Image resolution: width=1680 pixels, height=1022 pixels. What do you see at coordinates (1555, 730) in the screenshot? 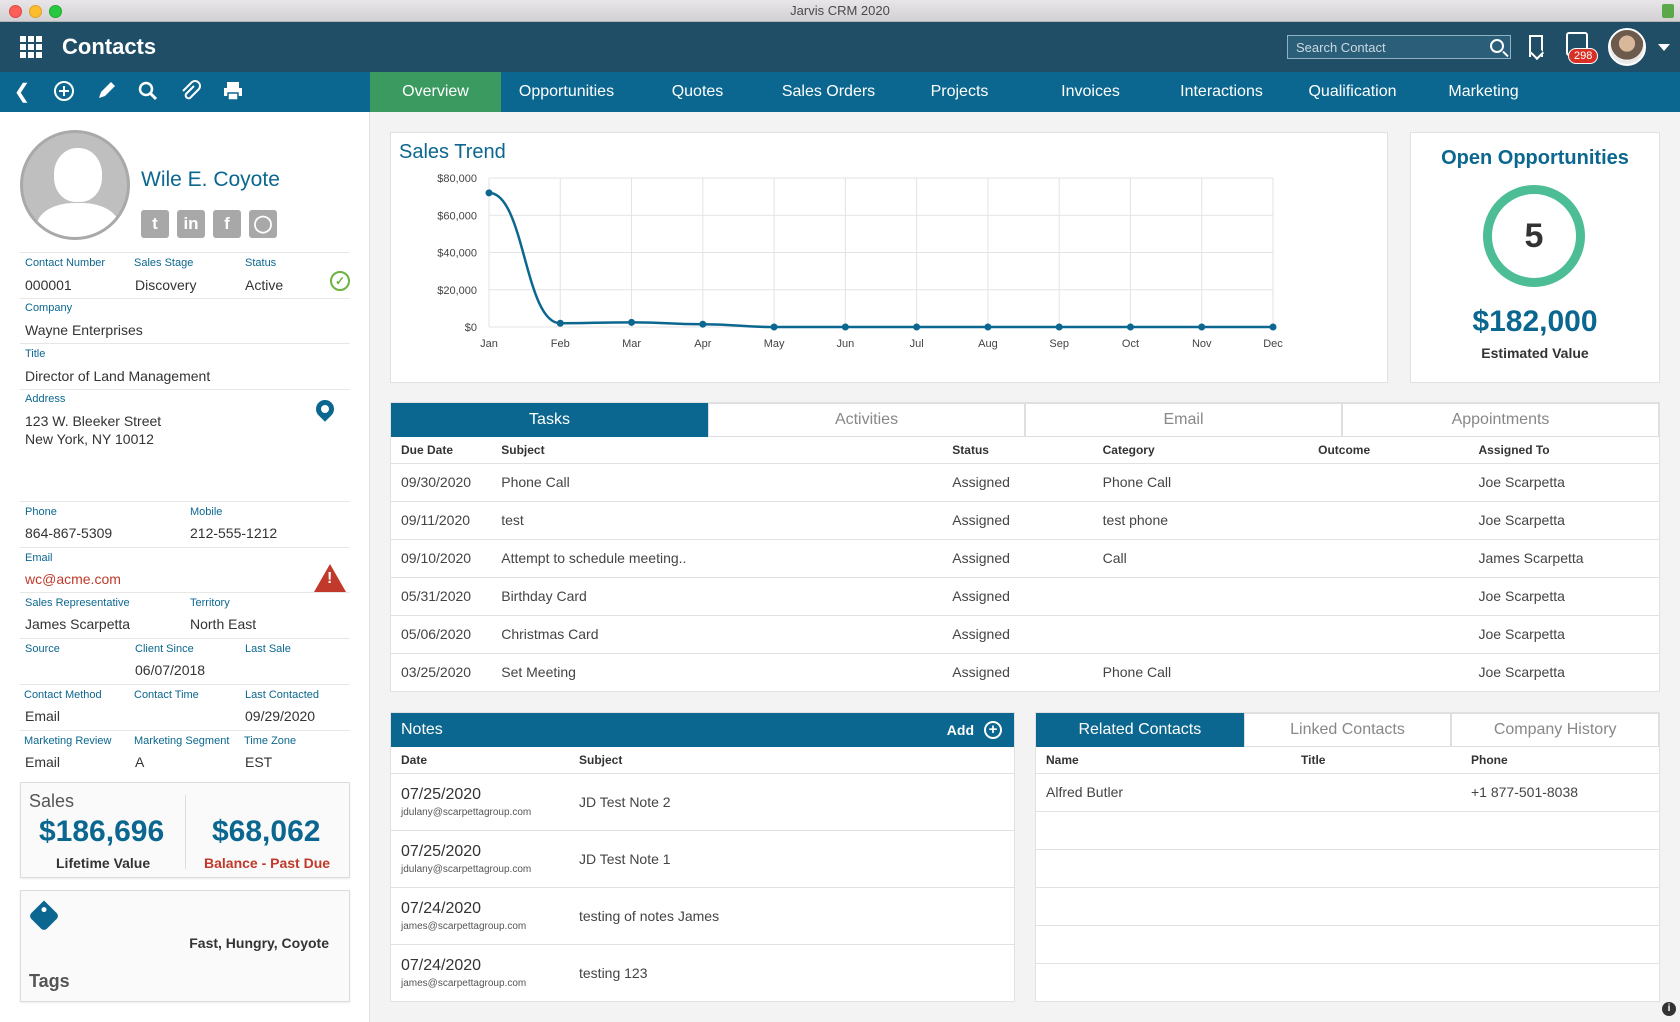
I see `tab-company-history: Company History` at bounding box center [1555, 730].